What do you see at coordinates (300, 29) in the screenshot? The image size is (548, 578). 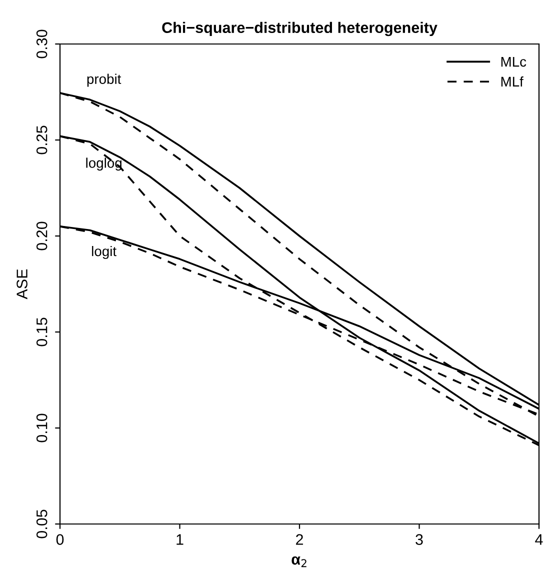 I see `chart-title: Chi−square−distributed heterogeneity` at bounding box center [300, 29].